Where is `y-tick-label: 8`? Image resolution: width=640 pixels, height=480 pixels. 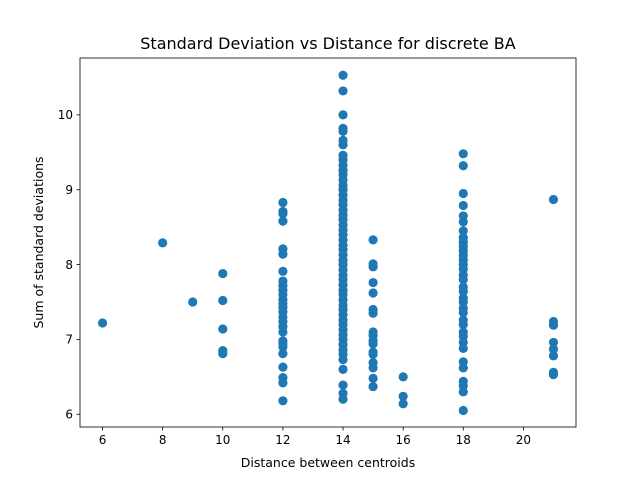
y-tick-label: 8 is located at coordinates (69, 265).